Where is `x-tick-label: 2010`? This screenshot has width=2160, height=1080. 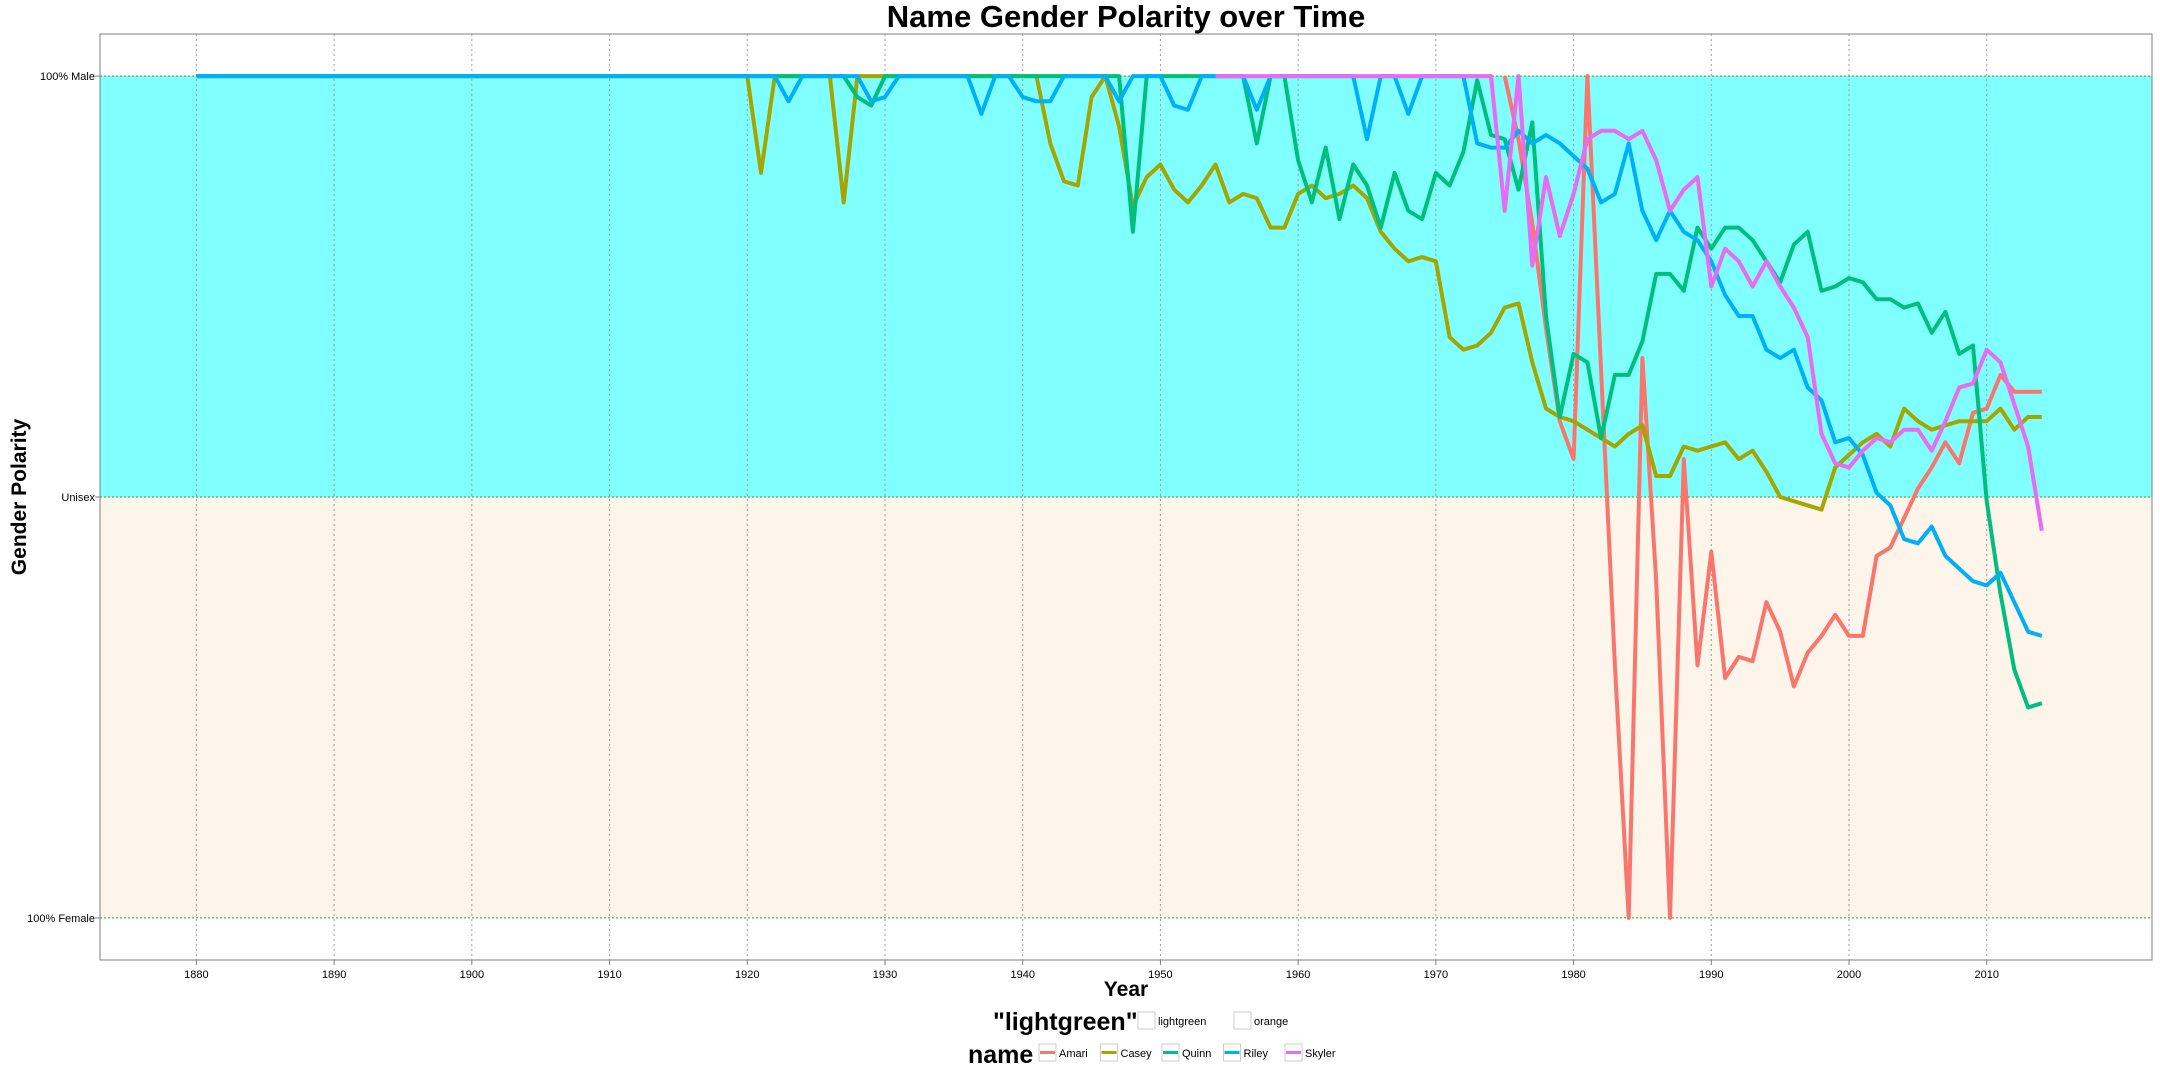 x-tick-label: 2010 is located at coordinates (1986, 975).